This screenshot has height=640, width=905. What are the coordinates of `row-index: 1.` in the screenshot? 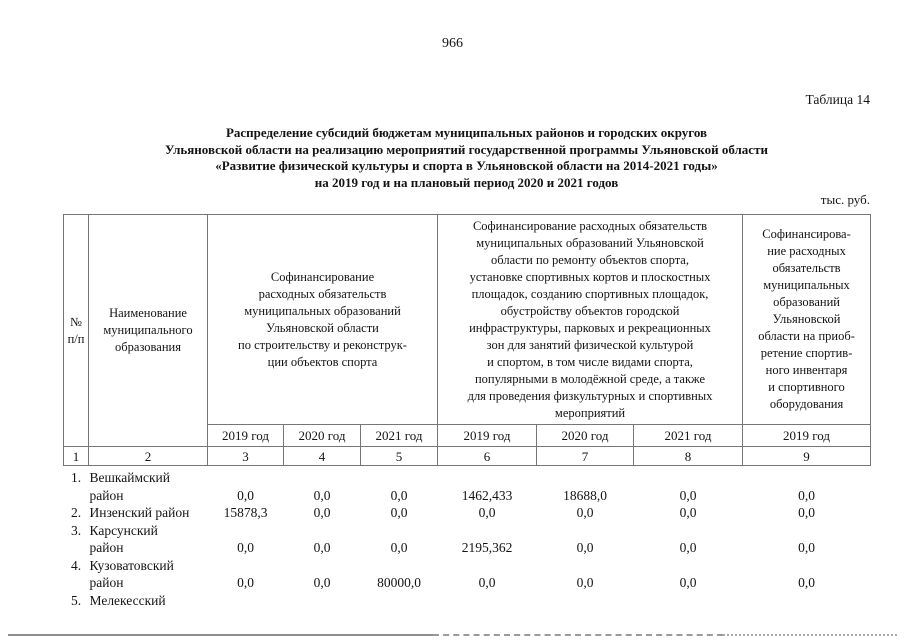 It's located at (76, 477).